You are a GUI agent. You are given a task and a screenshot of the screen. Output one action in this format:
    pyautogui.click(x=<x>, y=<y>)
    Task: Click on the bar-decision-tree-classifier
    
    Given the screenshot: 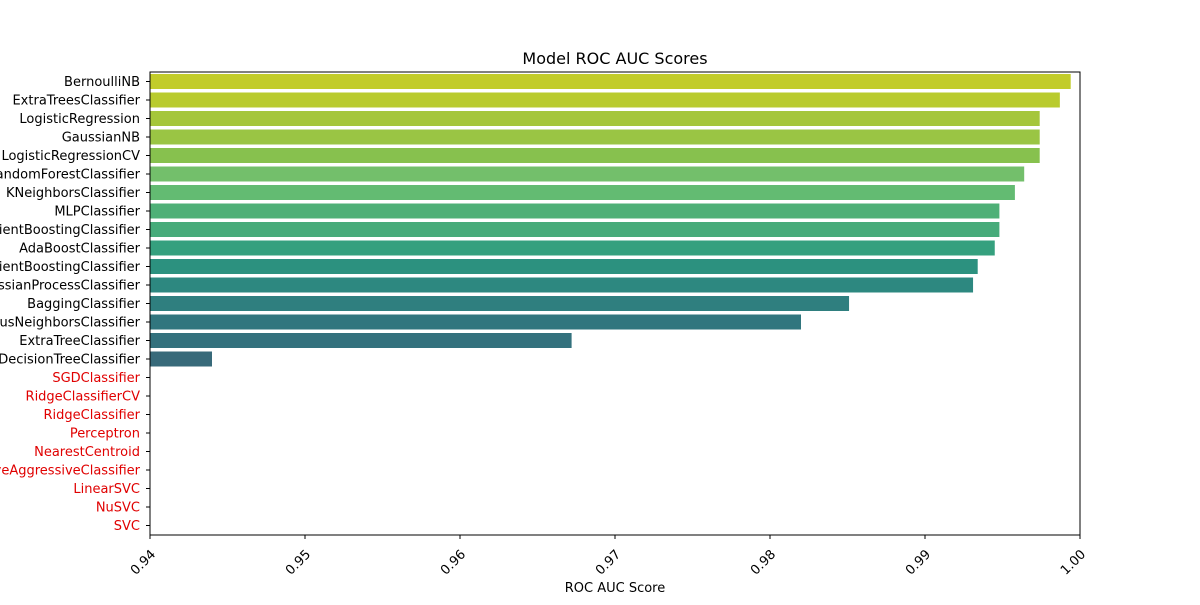 What is the action you would take?
    pyautogui.click(x=181, y=359)
    